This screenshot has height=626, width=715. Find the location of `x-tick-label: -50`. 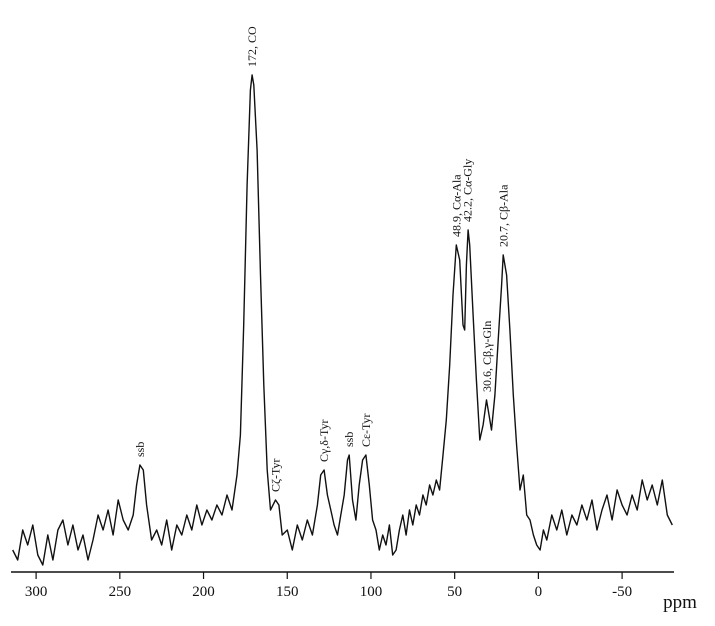

x-tick-label: -50 is located at coordinates (622, 592).